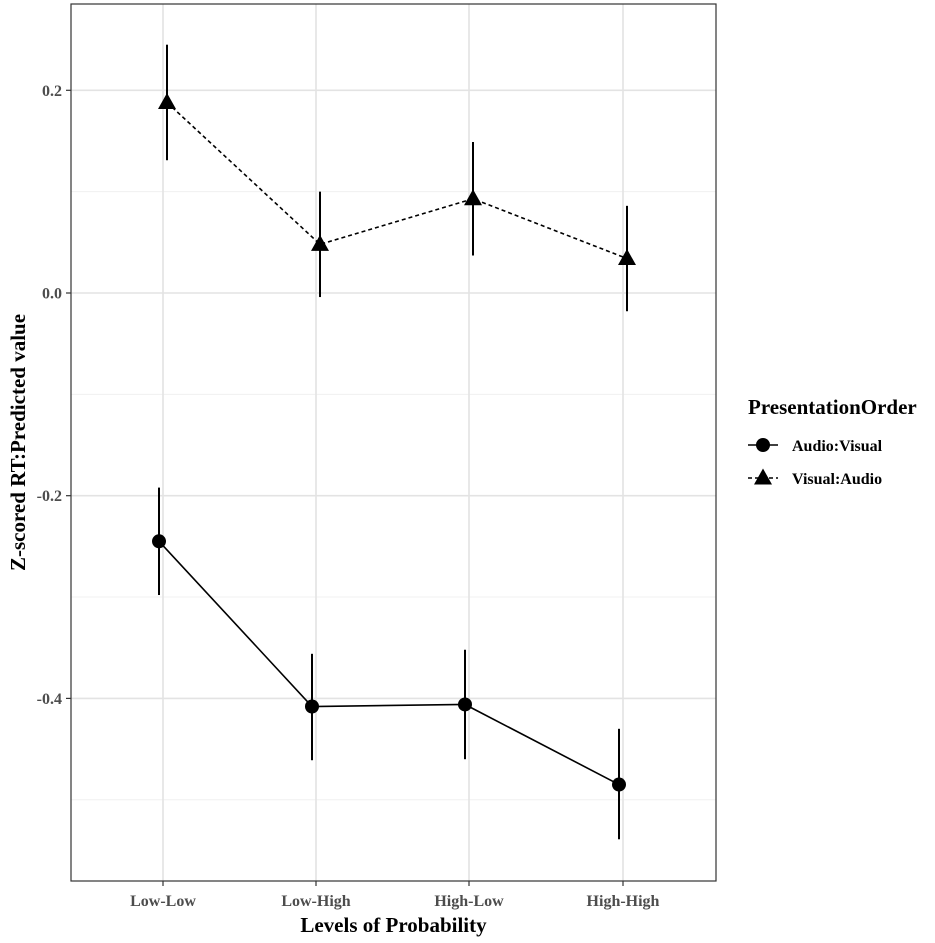 This screenshot has height=943, width=935. What do you see at coordinates (393, 925) in the screenshot?
I see `x-axis-title: Levels of Probability` at bounding box center [393, 925].